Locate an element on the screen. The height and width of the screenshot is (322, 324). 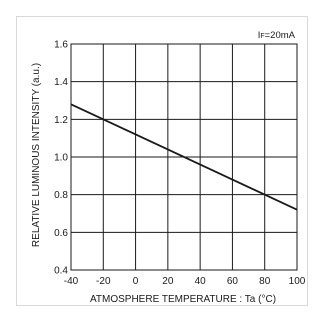
x-tick-label-1: -20 is located at coordinates (103, 281).